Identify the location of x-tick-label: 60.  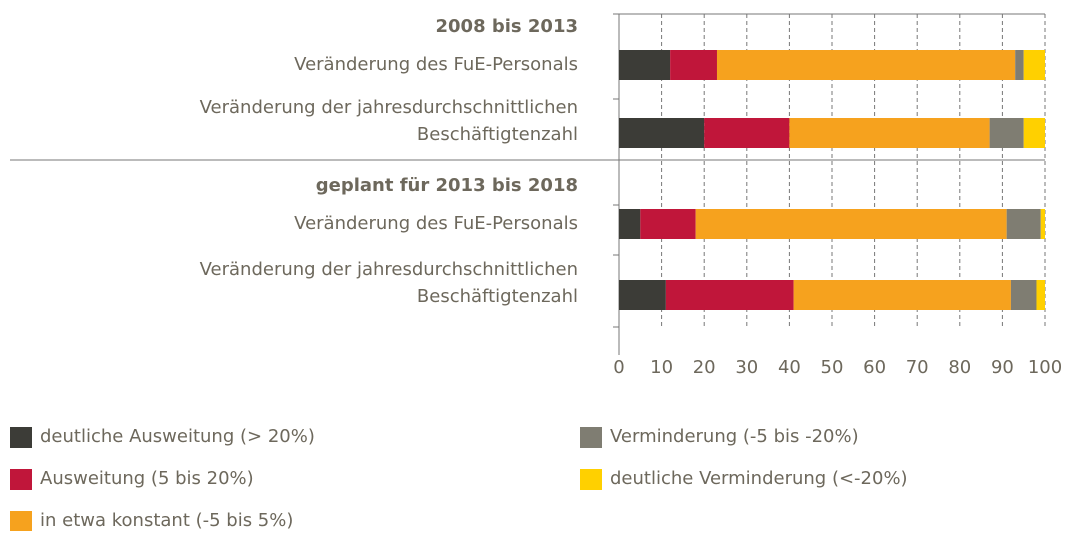
(874, 367).